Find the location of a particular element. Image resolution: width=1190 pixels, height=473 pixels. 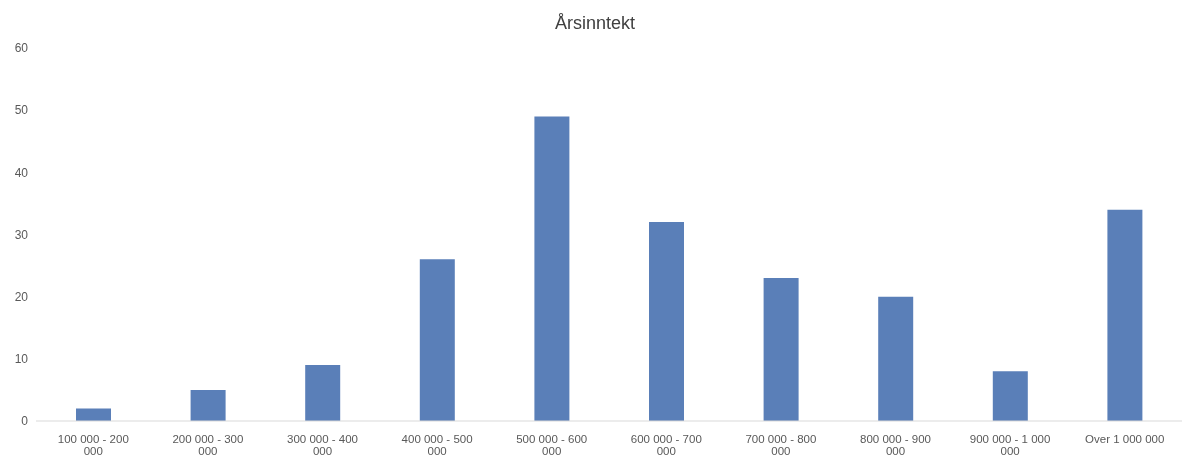

x-tick-label: 600 000 - 700 000 is located at coordinates (666, 445).